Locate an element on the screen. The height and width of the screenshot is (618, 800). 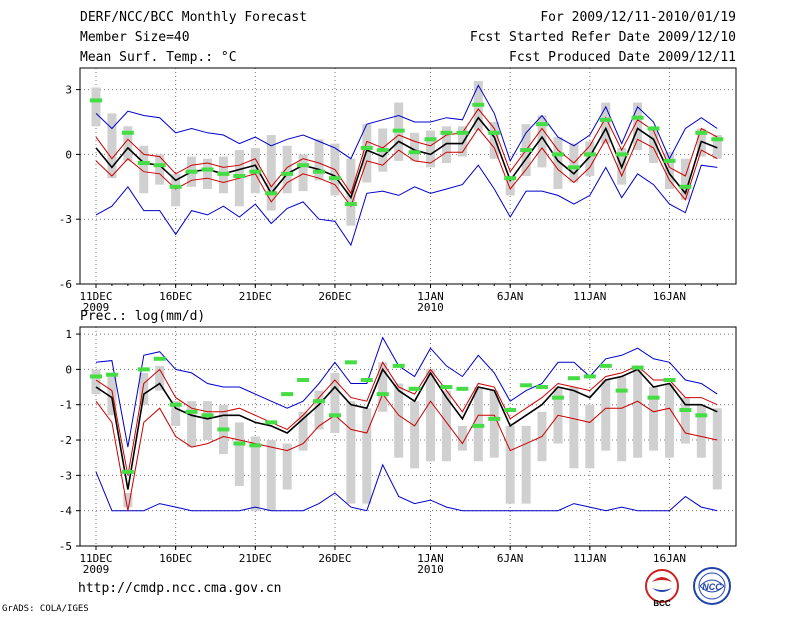
x-tick-label: 11DEC is located at coordinates (95, 558).